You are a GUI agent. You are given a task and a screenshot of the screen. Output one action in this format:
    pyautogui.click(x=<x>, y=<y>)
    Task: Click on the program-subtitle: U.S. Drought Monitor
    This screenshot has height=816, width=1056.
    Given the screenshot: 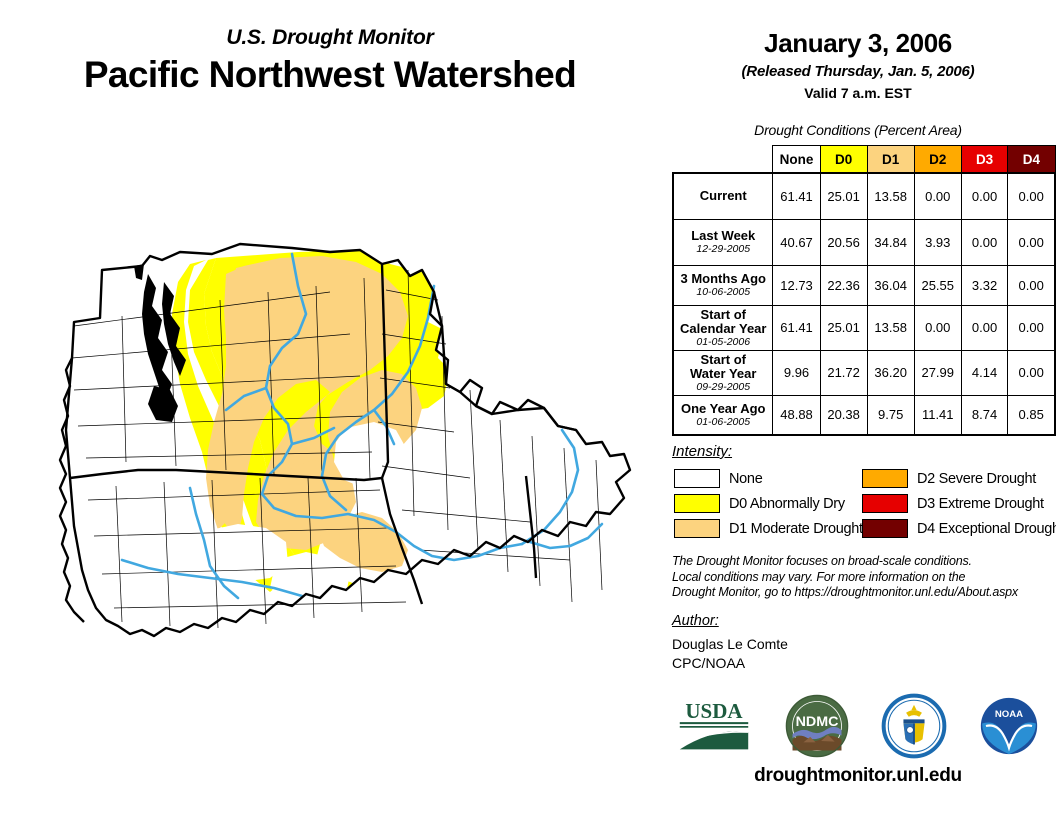 What is the action you would take?
    pyautogui.click(x=330, y=37)
    